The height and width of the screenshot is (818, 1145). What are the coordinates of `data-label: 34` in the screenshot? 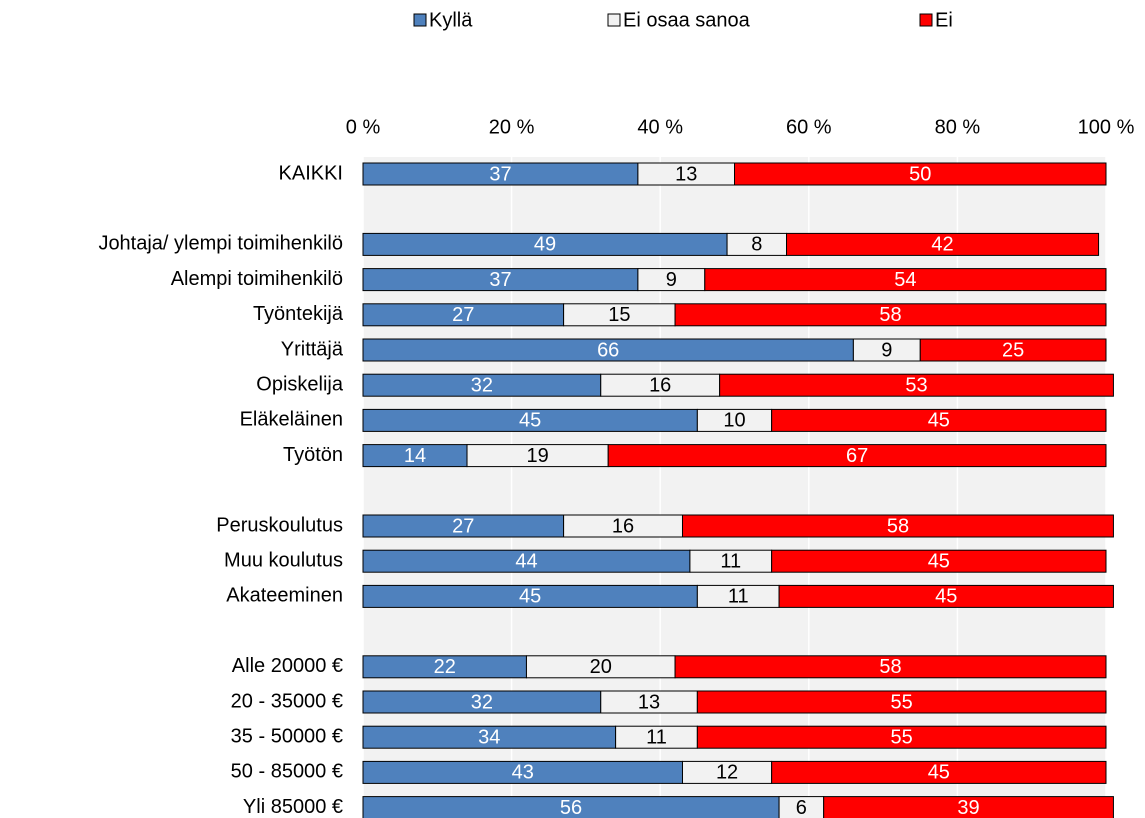 It's located at (489, 737).